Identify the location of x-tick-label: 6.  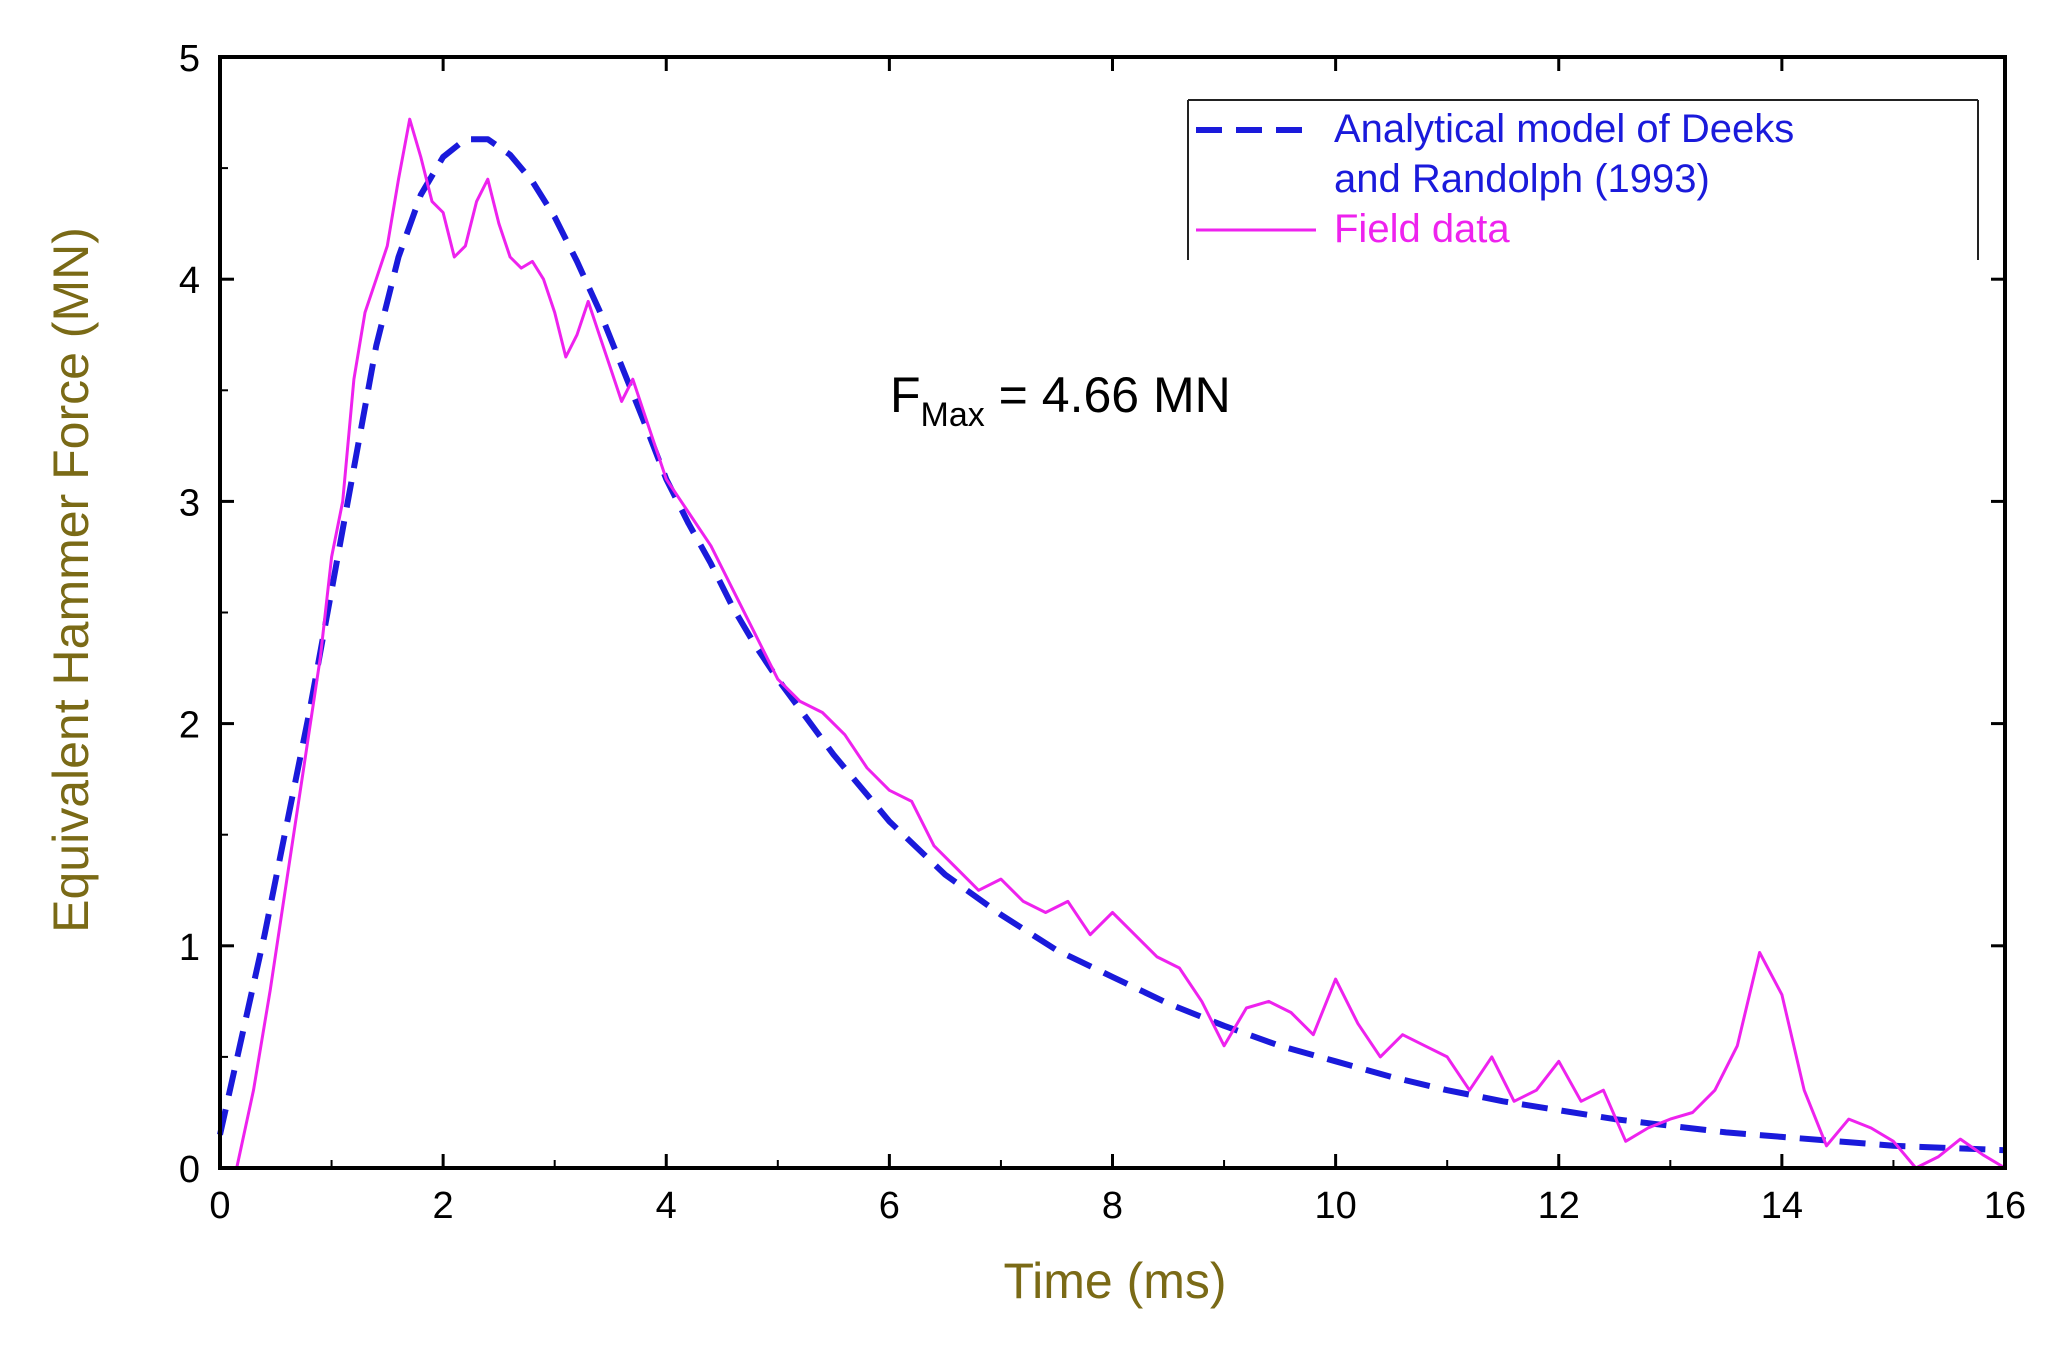
(889, 1206).